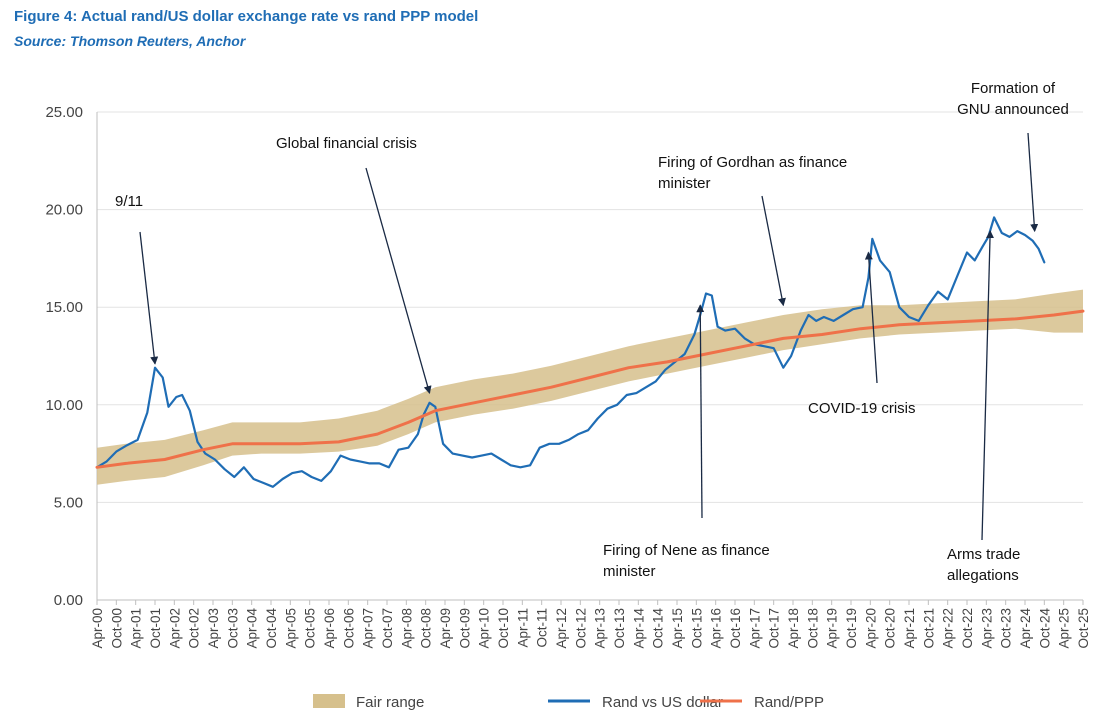 The width and height of the screenshot is (1094, 719). I want to click on x-tick-label: Oct-08, so click(426, 628).